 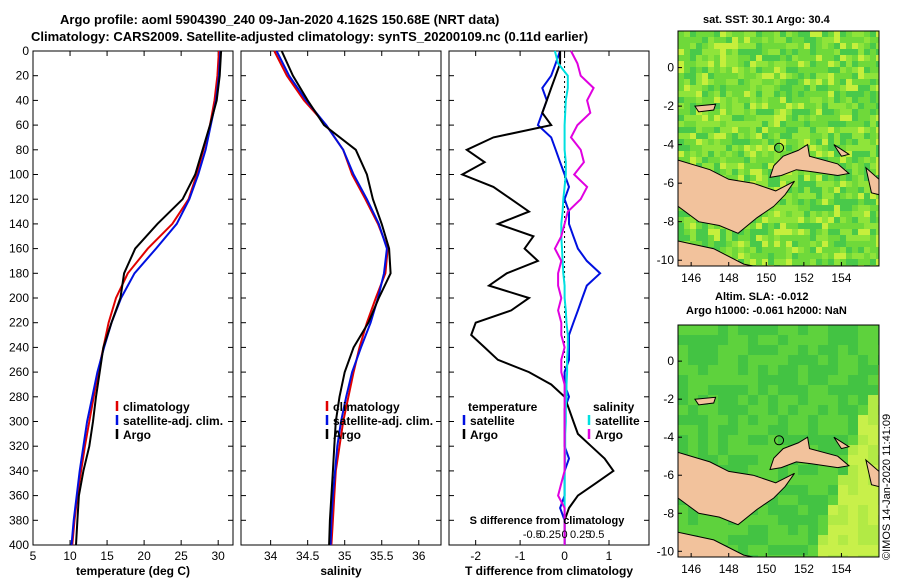 What do you see at coordinates (19, 422) in the screenshot?
I see `depth-tick-label: 300` at bounding box center [19, 422].